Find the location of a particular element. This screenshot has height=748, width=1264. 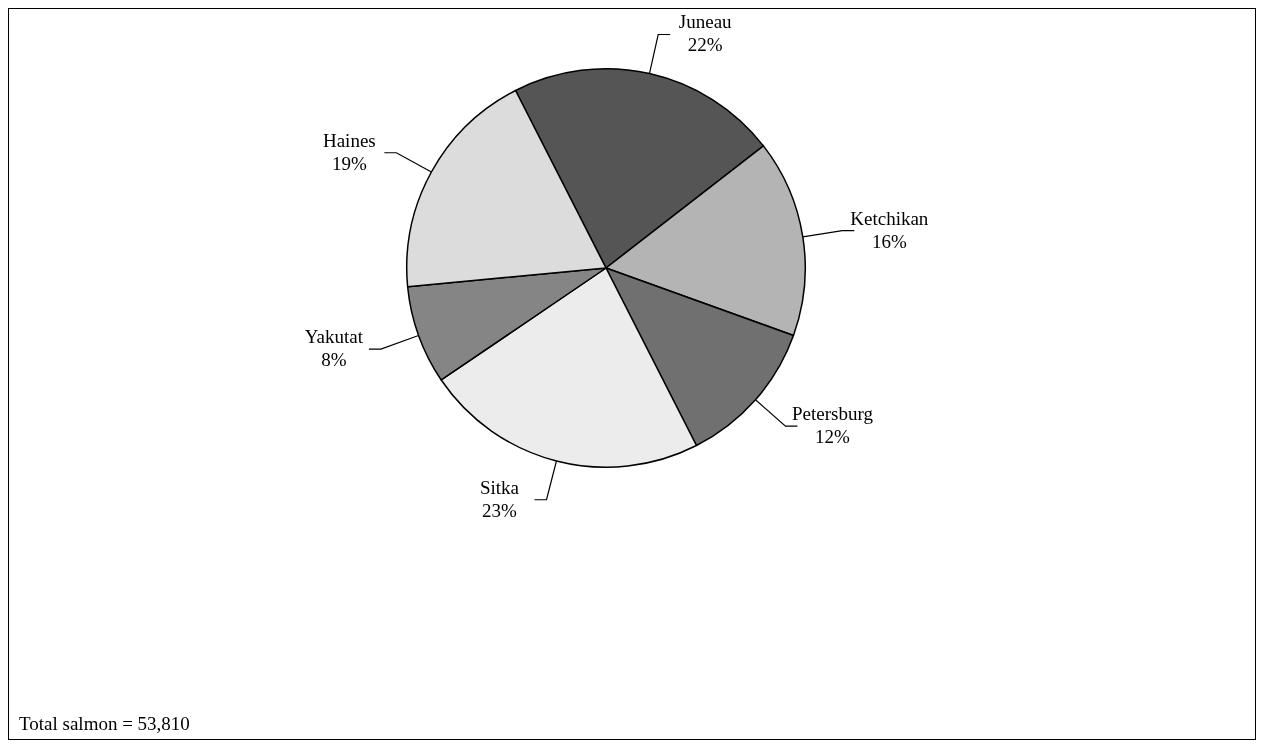

slice-label: Haines is located at coordinates (349, 140).